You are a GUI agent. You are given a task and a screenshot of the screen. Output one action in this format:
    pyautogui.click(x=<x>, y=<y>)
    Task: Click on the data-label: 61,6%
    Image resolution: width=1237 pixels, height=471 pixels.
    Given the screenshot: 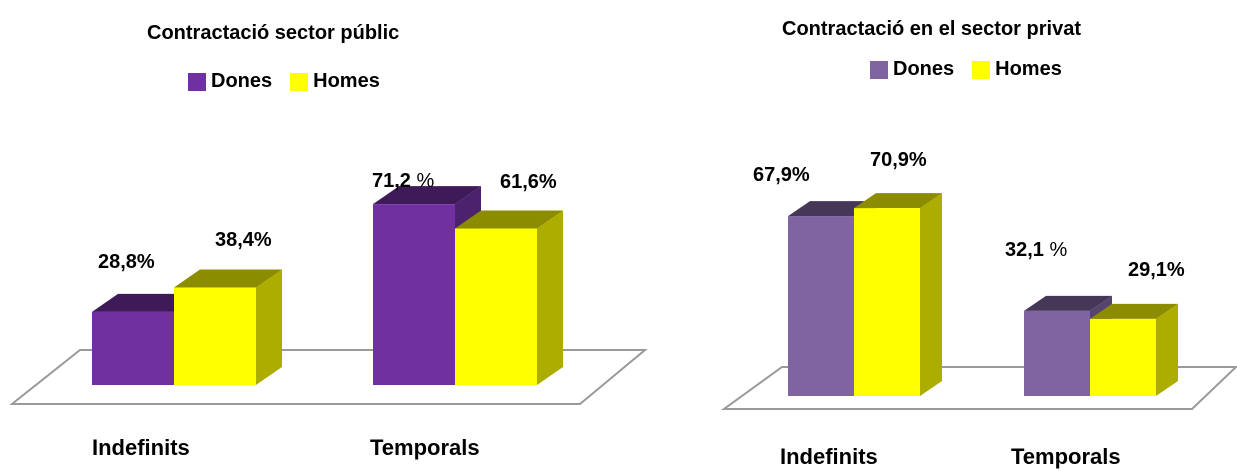 What is the action you would take?
    pyautogui.click(x=528, y=182)
    